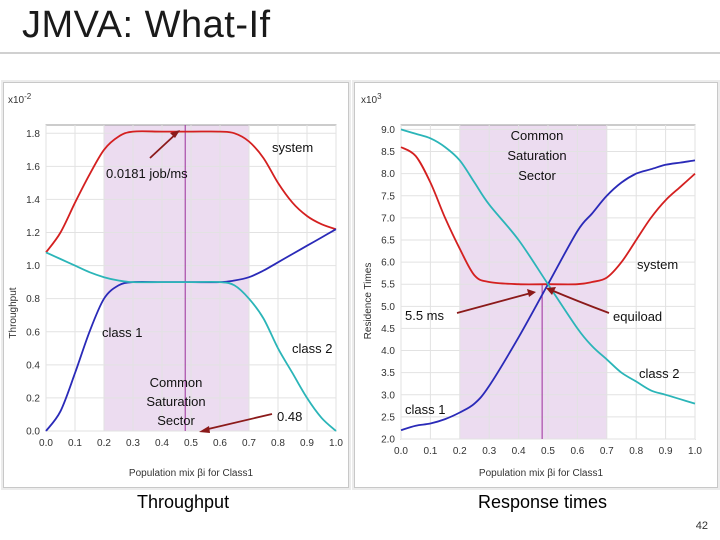 Image resolution: width=720 pixels, height=540 pixels. What do you see at coordinates (388, 240) in the screenshot?
I see `y-tick-label: 6.5` at bounding box center [388, 240].